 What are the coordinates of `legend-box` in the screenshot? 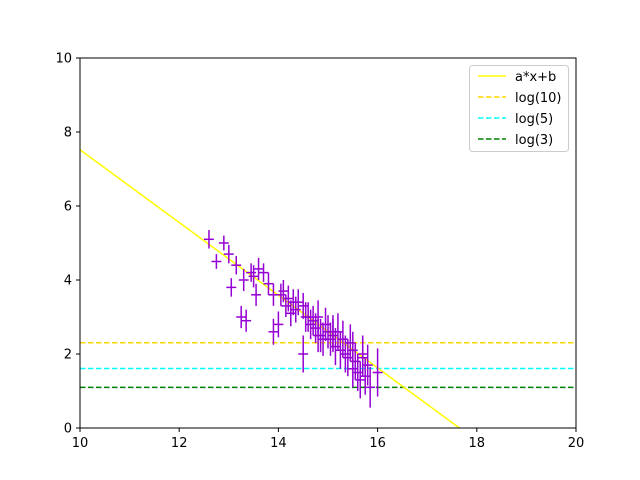 It's located at (519, 108).